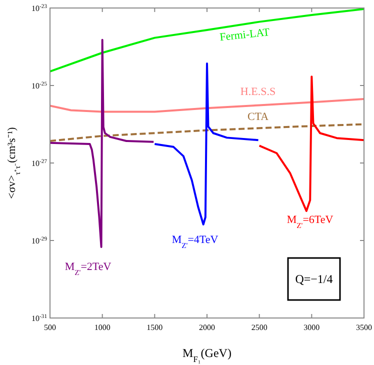 This screenshot has height=365, width=374. I want to click on x-tick-label: 2500, so click(259, 327).